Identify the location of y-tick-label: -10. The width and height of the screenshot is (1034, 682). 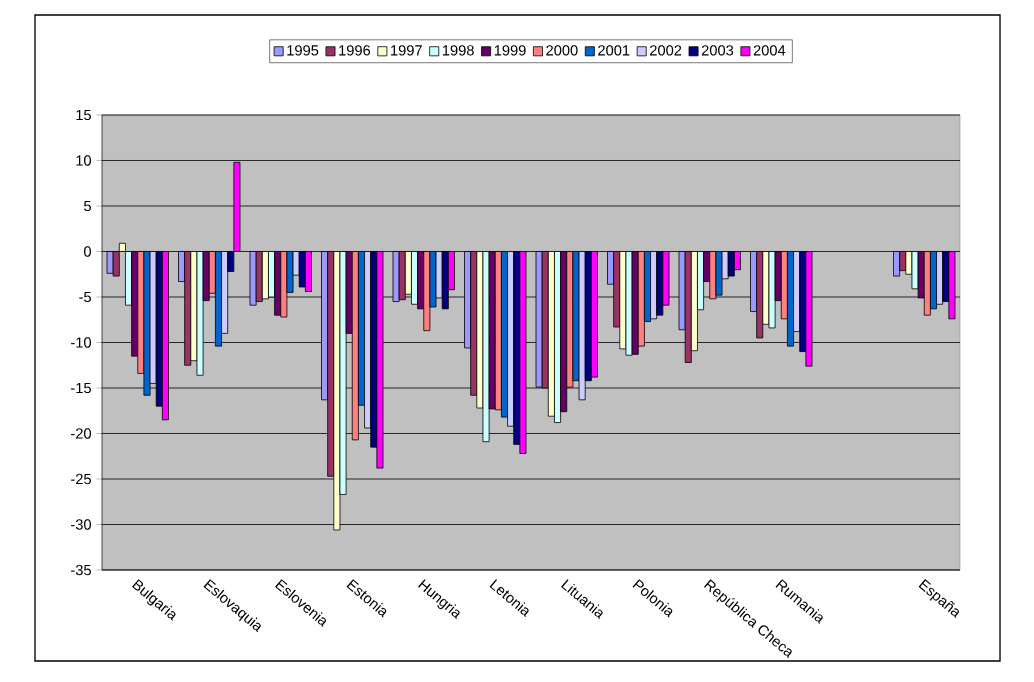
(81, 342).